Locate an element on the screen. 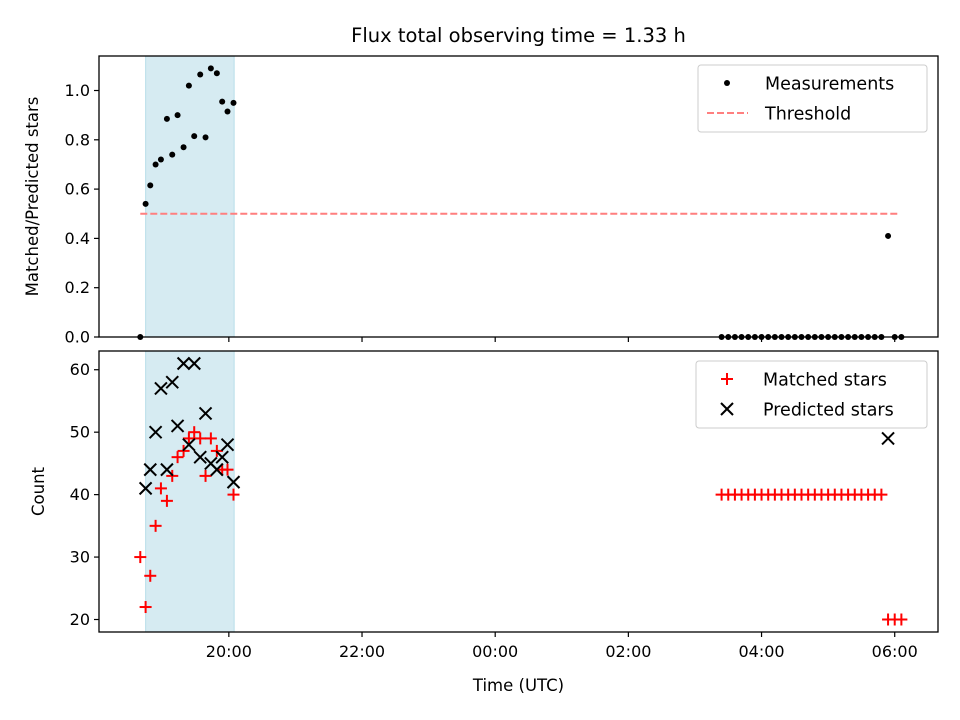  legend-predicted-marker is located at coordinates (727, 409).